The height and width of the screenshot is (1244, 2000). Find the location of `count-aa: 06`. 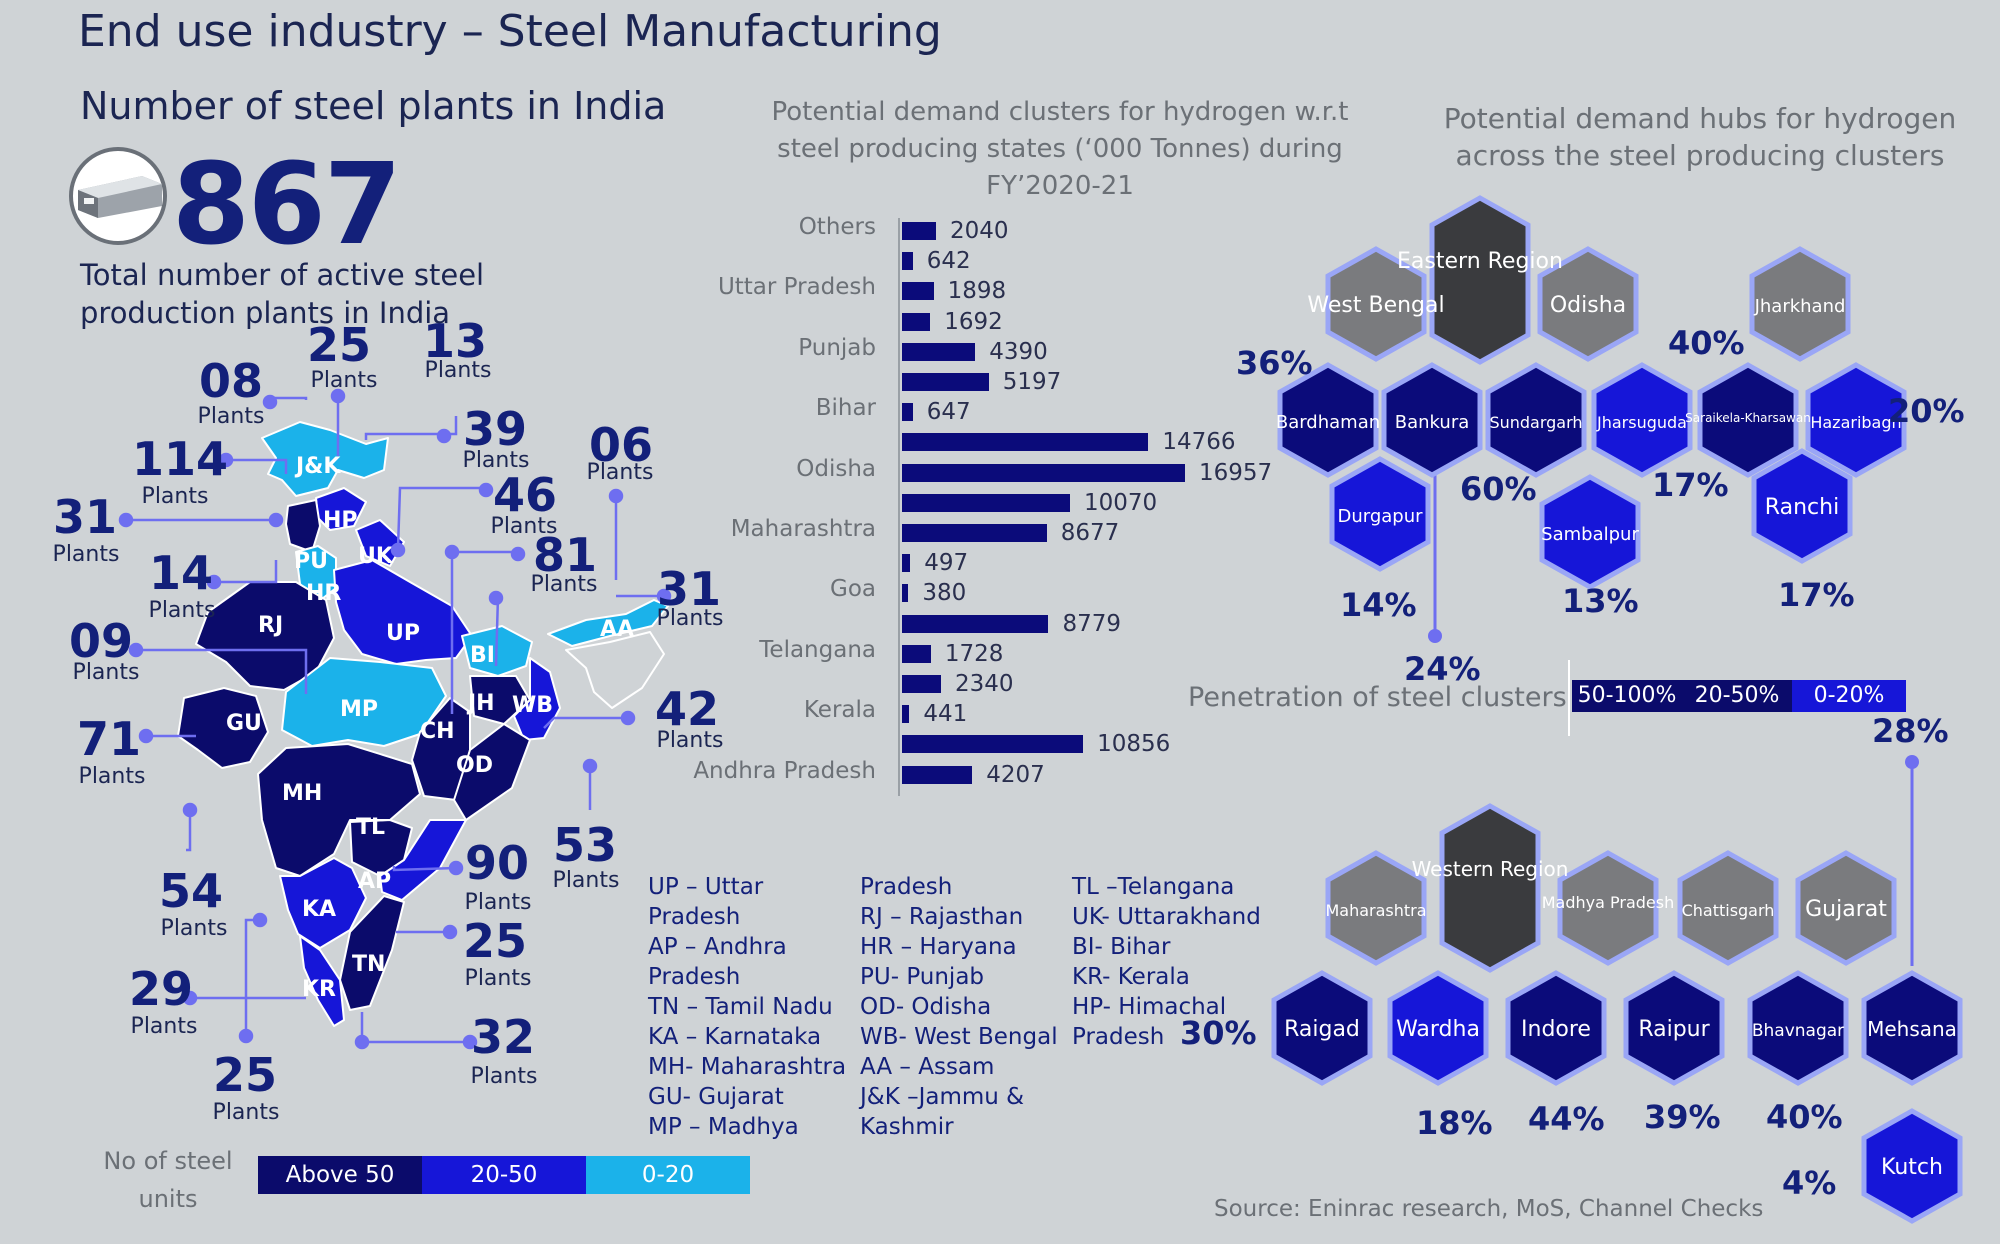

count-aa: 06 is located at coordinates (620, 445).